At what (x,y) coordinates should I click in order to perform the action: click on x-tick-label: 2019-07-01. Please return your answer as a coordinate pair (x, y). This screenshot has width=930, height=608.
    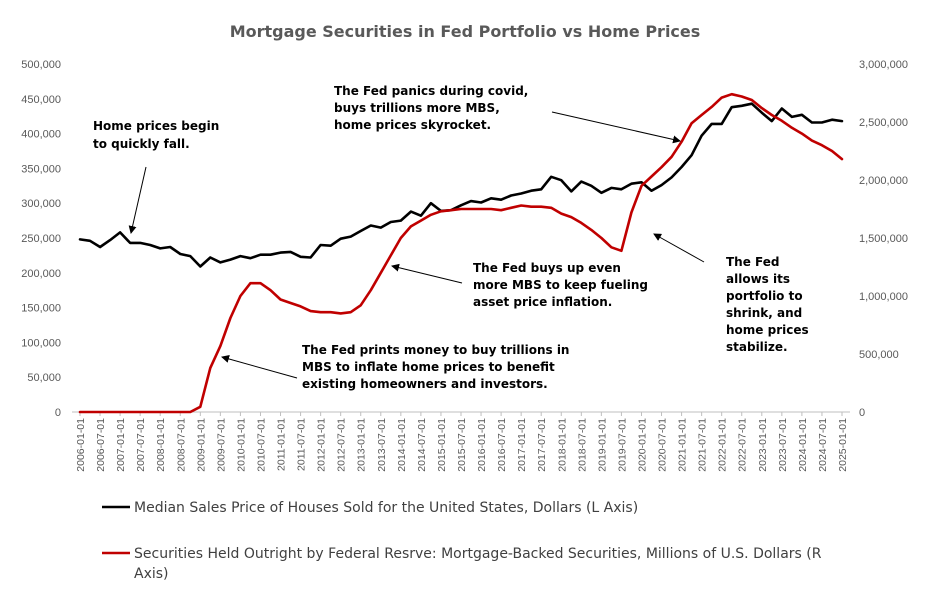
    Looking at the image, I should click on (622, 445).